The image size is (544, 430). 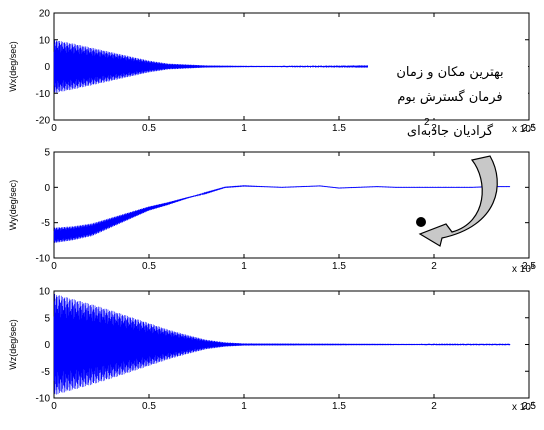 What do you see at coordinates (45, 14) in the screenshot?
I see `y-tick-label: 20` at bounding box center [45, 14].